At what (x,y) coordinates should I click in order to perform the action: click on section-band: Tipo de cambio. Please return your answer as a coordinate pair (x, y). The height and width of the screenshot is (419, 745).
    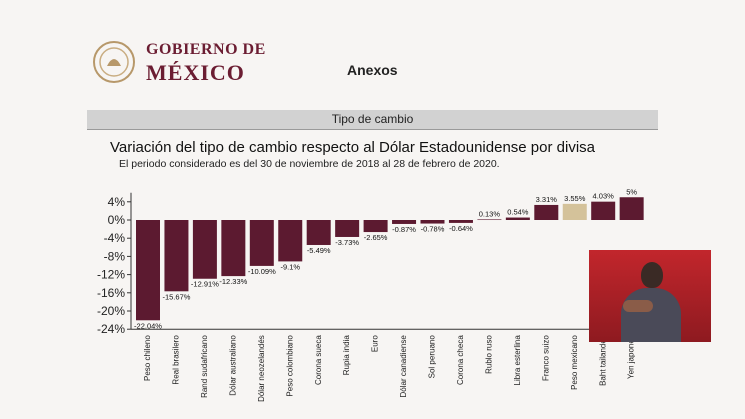
    Looking at the image, I should click on (372, 120).